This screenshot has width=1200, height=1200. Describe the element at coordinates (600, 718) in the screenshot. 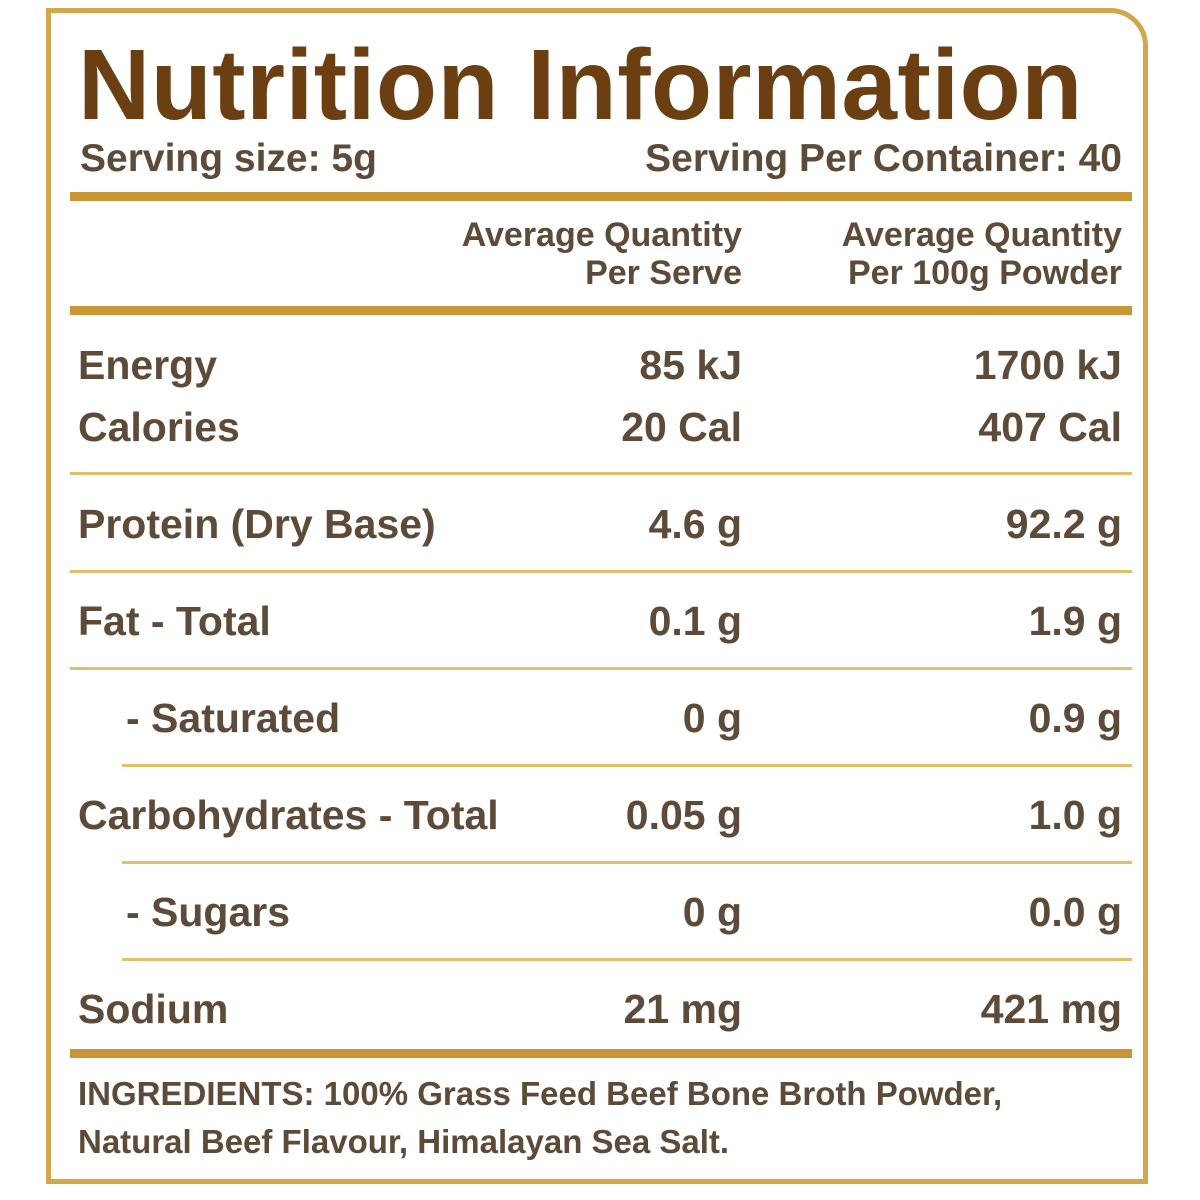

I see `table-row: - Saturated 0 g 0.9 g` at that location.